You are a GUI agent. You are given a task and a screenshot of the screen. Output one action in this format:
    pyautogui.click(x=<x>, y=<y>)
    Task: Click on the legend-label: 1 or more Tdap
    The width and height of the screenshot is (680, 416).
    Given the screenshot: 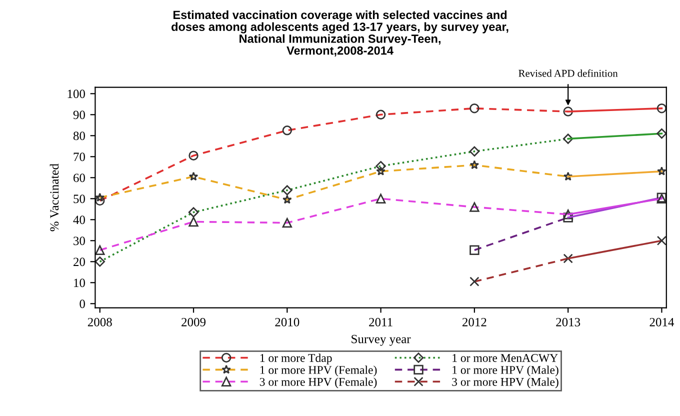 What is the action you would take?
    pyautogui.click(x=296, y=359)
    